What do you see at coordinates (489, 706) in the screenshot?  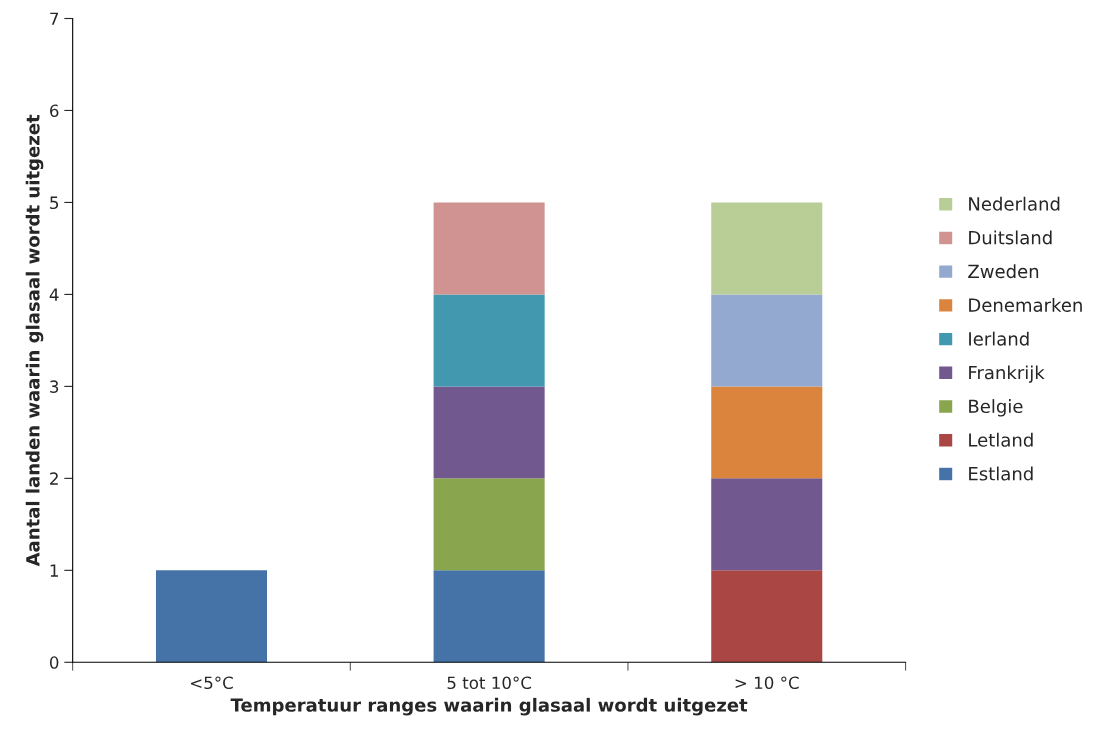 I see `x-axis-title: Temperatuur ranges waarin glasaal wordt uitgezet` at bounding box center [489, 706].